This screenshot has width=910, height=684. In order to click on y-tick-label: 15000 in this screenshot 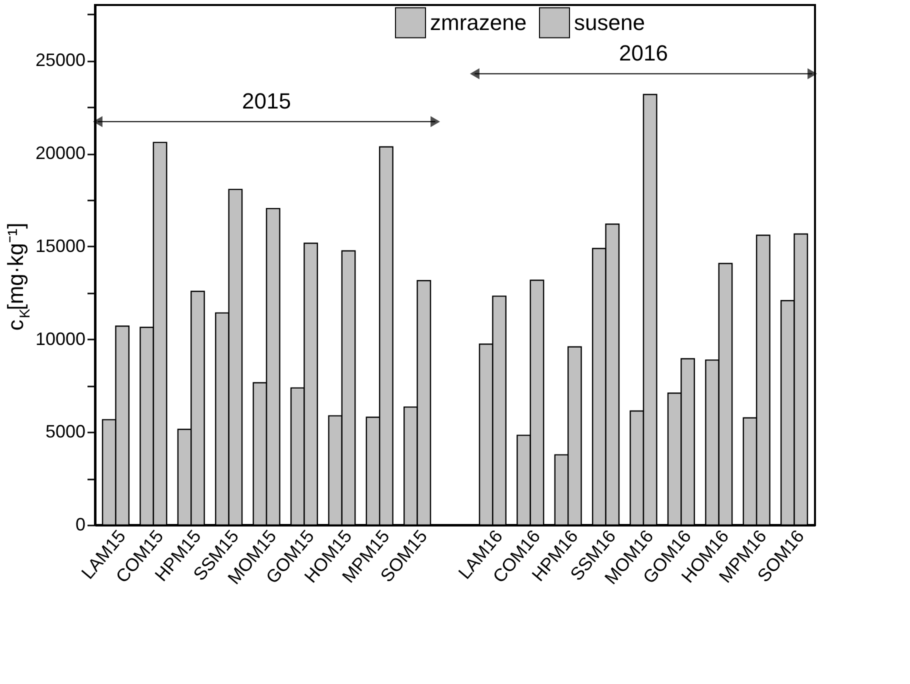, I will do `click(60, 246)`.